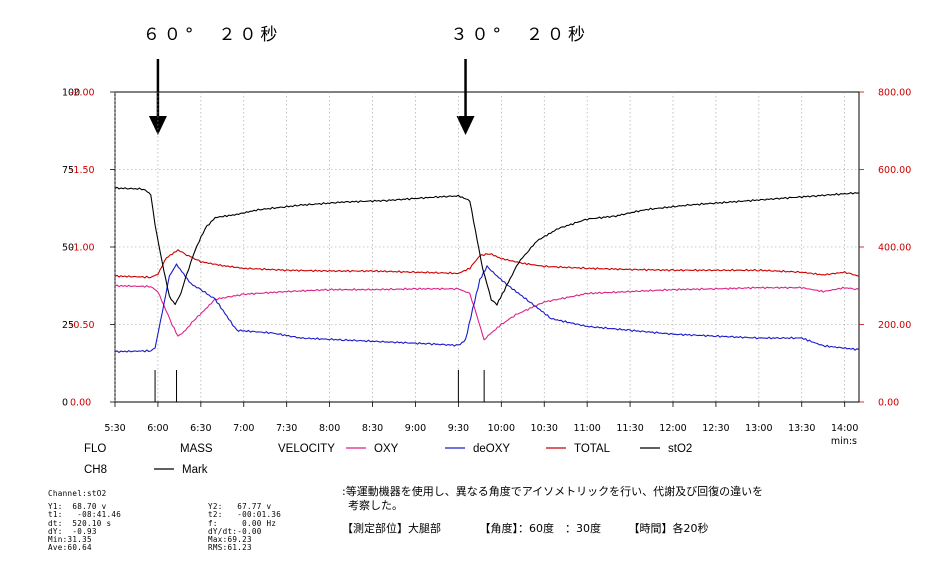 This screenshot has height=577, width=939. Describe the element at coordinates (672, 428) in the screenshot. I see `x-tick-label: 12:00` at that location.